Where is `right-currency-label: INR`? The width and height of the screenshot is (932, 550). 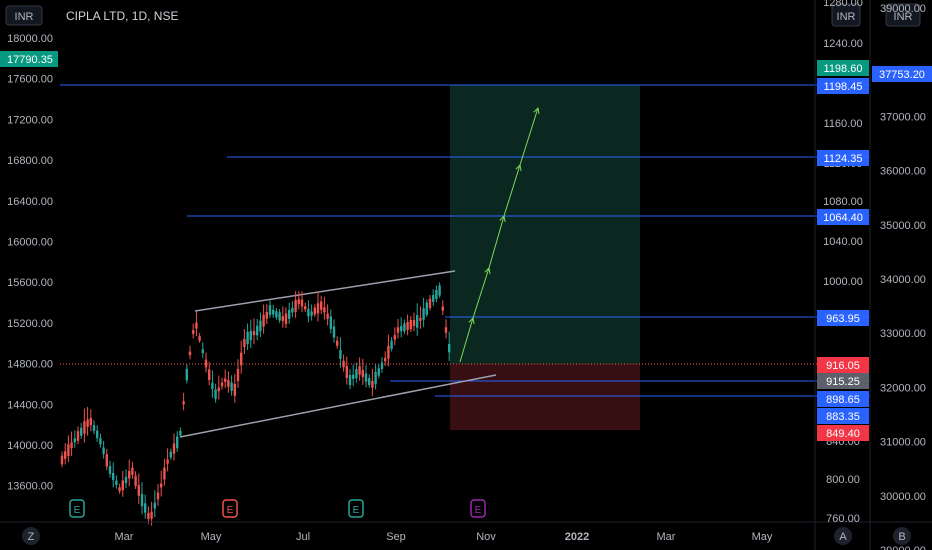 right-currency-label: INR is located at coordinates (903, 17).